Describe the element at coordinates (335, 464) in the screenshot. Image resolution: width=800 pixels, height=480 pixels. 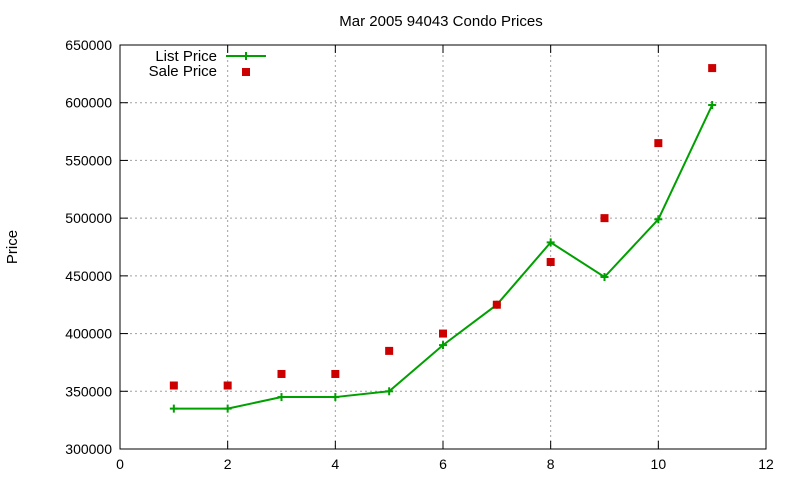
I see `x-tick-label: 4` at that location.